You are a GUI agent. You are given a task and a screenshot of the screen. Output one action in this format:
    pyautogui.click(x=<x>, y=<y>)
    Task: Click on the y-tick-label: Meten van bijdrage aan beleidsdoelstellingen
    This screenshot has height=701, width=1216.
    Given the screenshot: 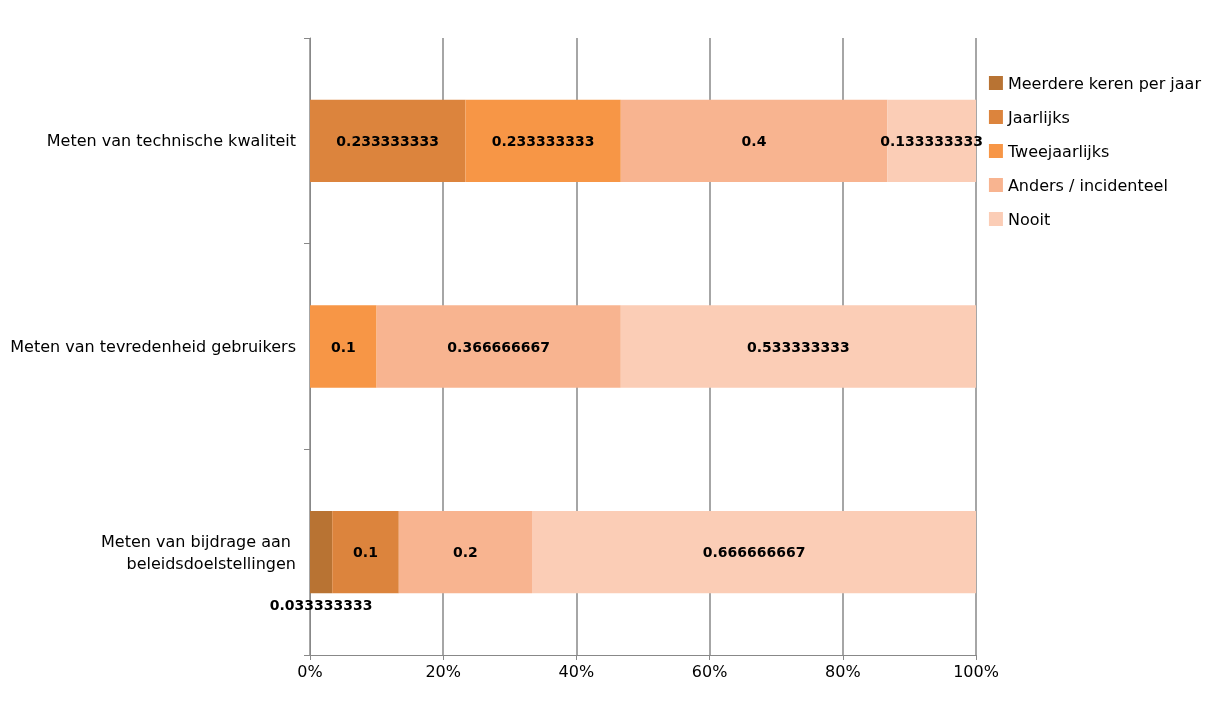 What is the action you would take?
    pyautogui.click(x=198, y=552)
    